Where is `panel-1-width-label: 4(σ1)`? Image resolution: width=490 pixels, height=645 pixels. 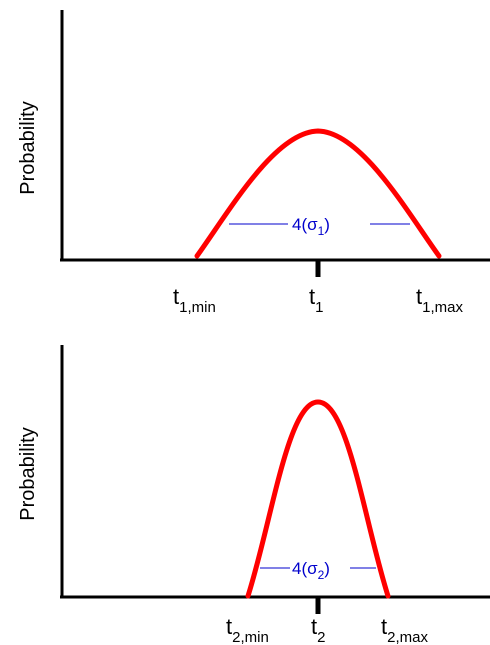 panel-1-width-label: 4(σ1) is located at coordinates (311, 226).